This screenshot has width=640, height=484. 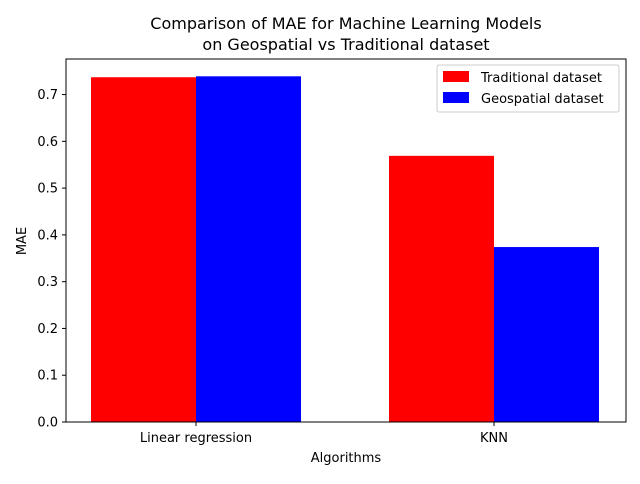 What do you see at coordinates (47, 329) in the screenshot?
I see `y-tick-label: 0.2` at bounding box center [47, 329].